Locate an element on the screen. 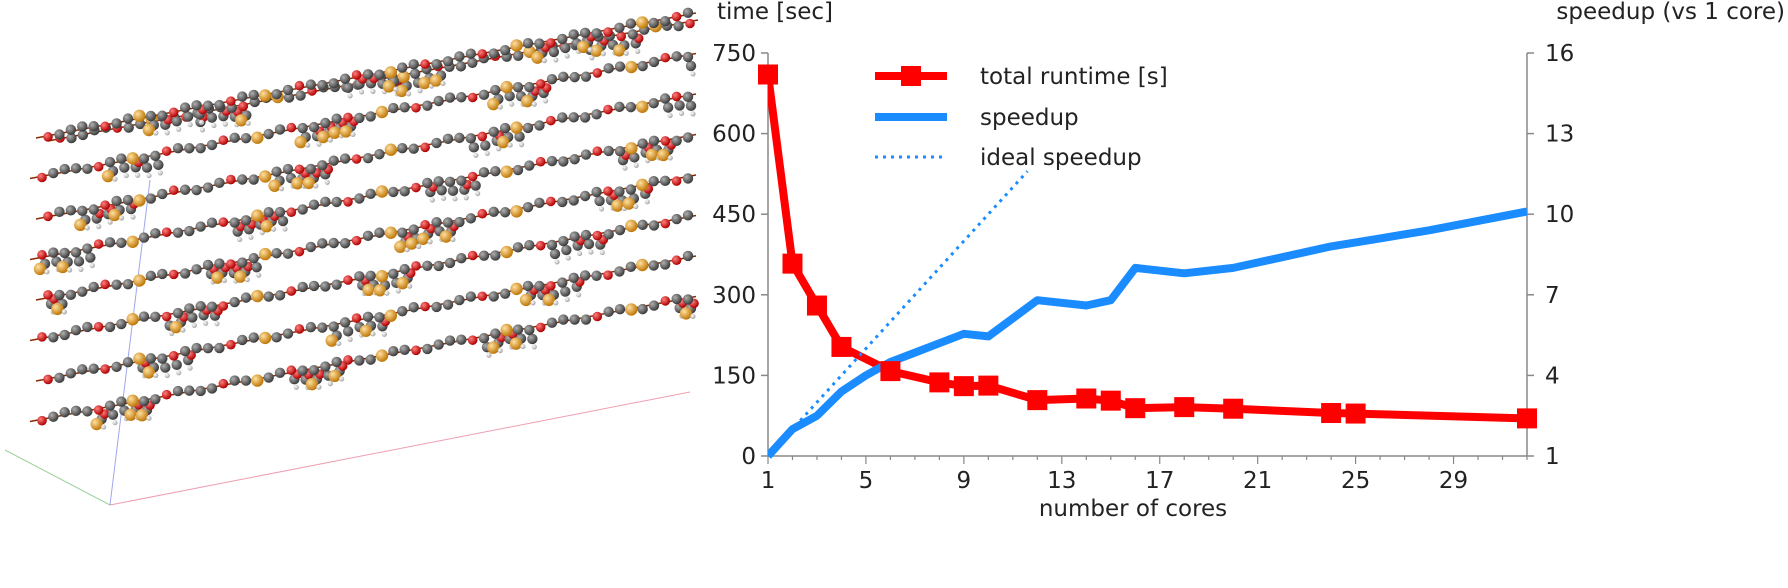 The width and height of the screenshot is (1788, 588). series-ideal-speedup is located at coordinates (898, 314).